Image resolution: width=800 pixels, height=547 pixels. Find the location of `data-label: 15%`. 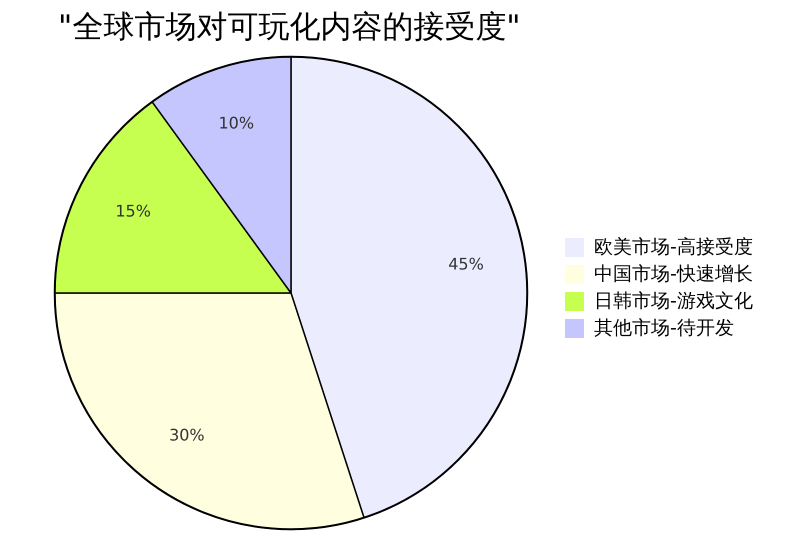

data-label: 15% is located at coordinates (133, 211).